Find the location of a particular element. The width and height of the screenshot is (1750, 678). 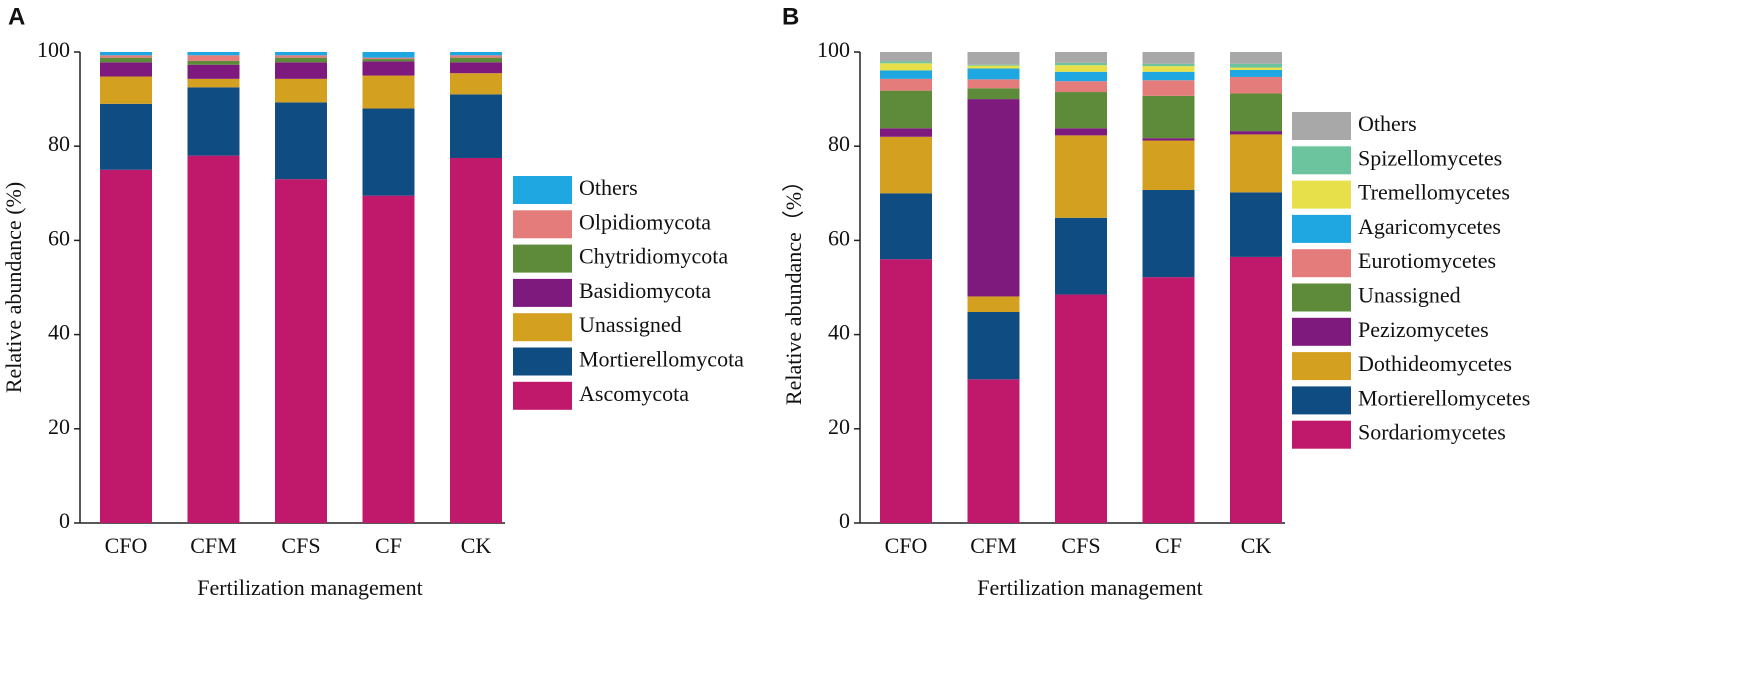

y-tick-label: 20 is located at coordinates (59, 426).